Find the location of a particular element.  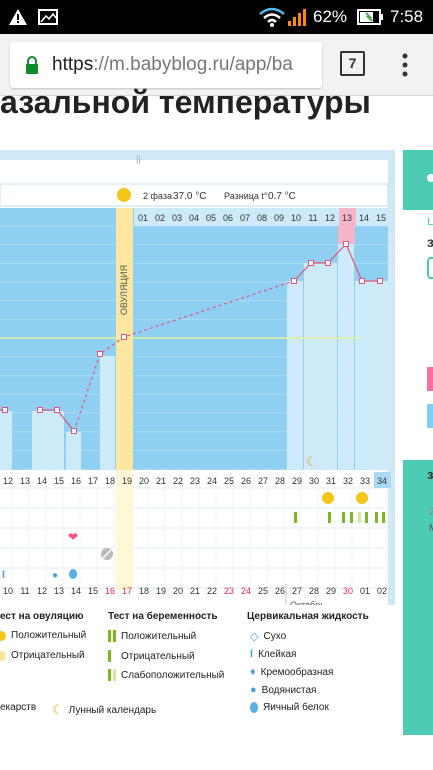

scroll-handle: || is located at coordinates (138, 159).